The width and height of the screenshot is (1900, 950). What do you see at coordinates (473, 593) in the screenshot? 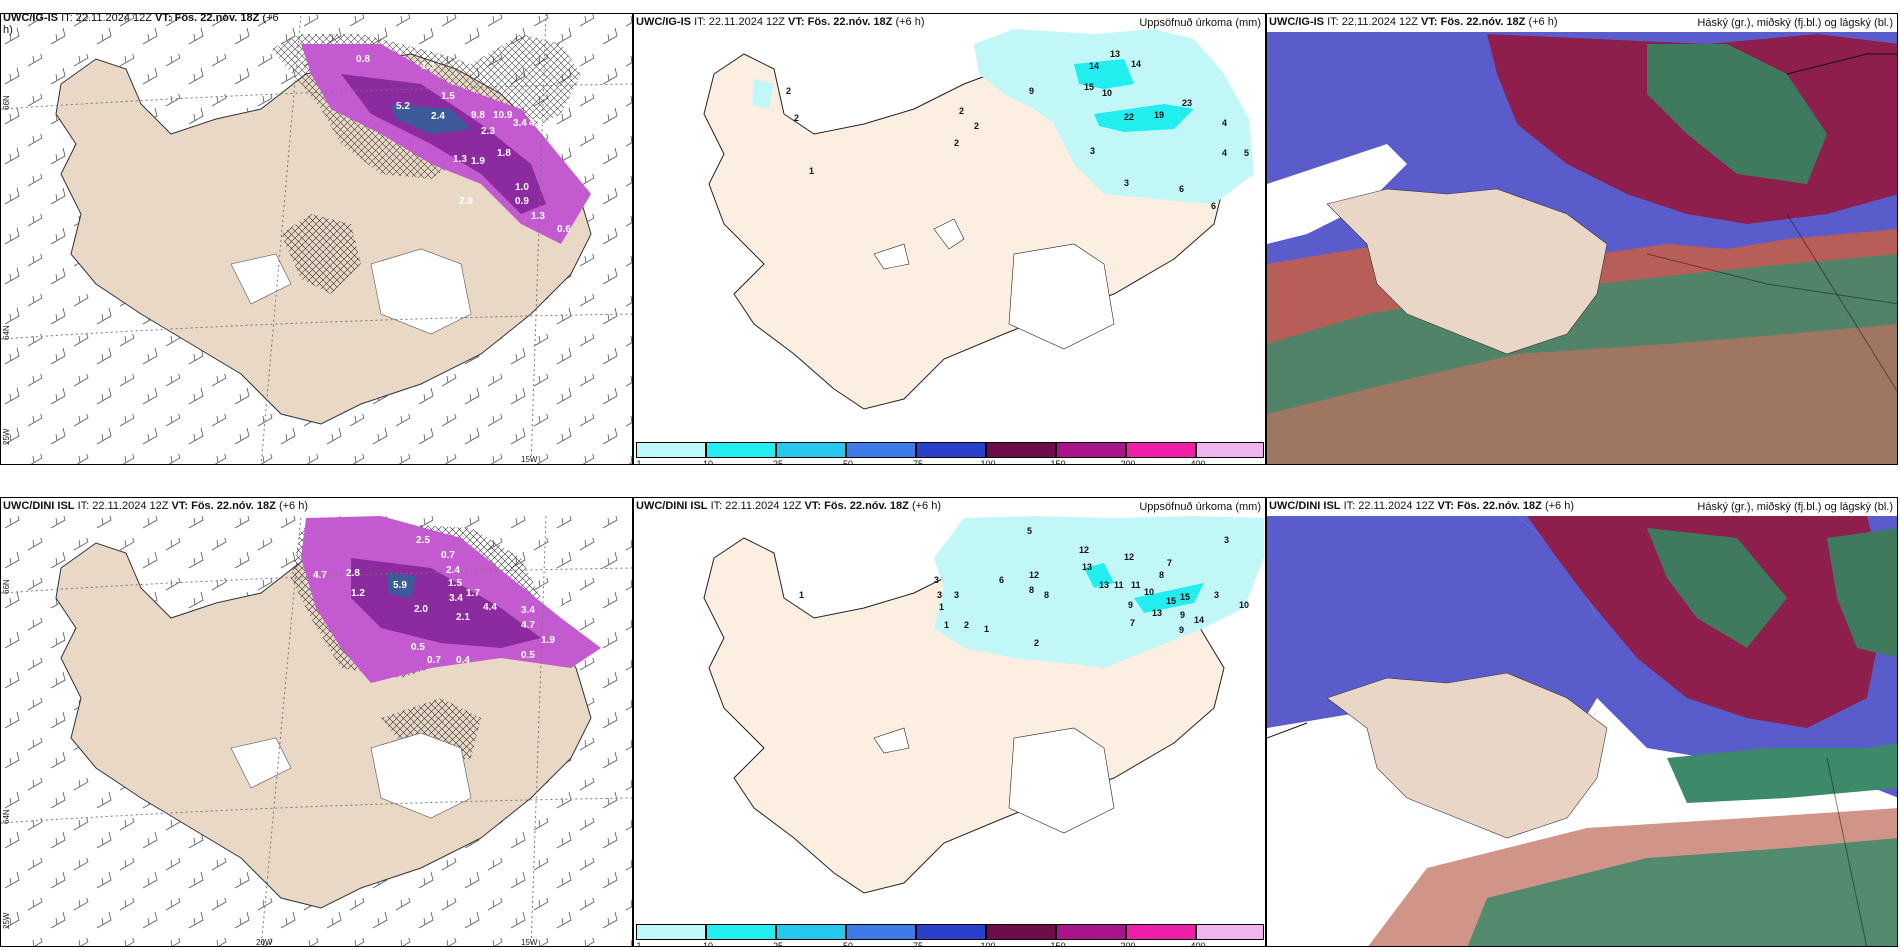
I see `snow-label: 1.7` at bounding box center [473, 593].